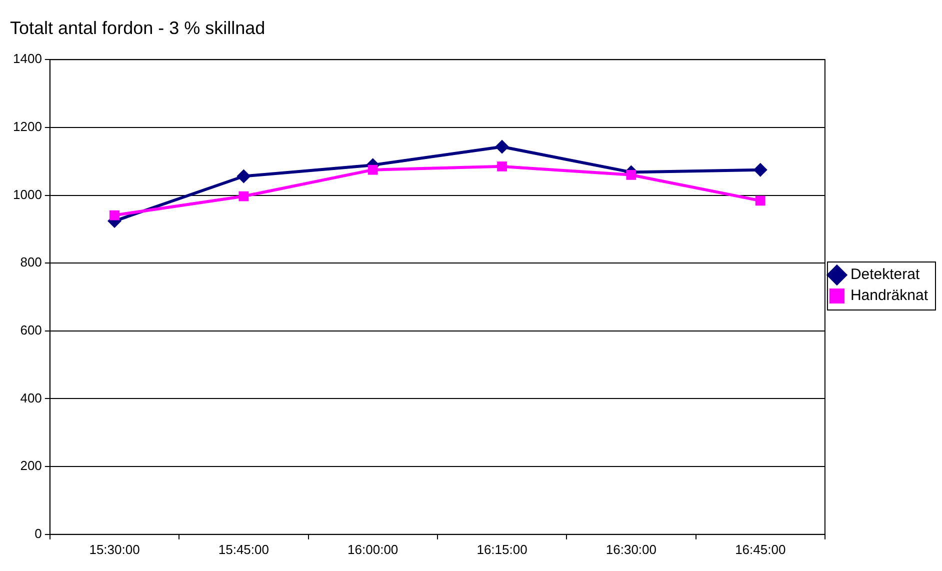  Describe the element at coordinates (243, 549) in the screenshot. I see `x-tick-label: 15:45:00` at that location.